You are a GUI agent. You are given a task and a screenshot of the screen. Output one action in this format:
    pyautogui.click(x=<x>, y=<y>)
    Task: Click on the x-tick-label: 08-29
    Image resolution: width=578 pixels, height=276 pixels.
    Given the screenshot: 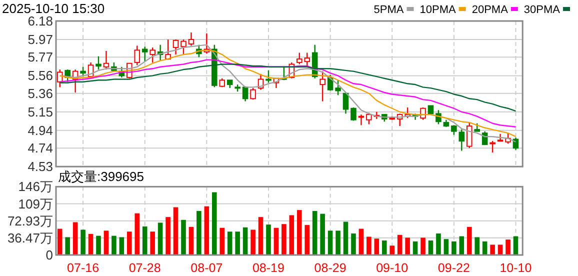 What is the action you would take?
    pyautogui.click(x=330, y=268)
    